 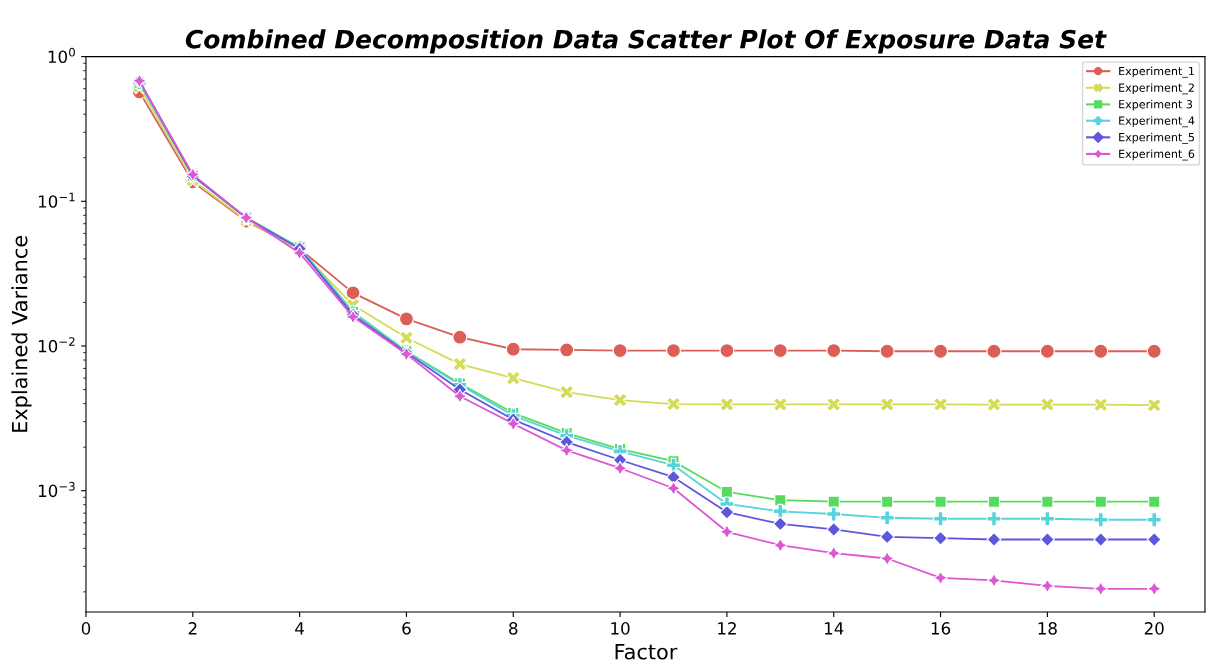 What do you see at coordinates (941, 628) in the screenshot?
I see `x-tick-label: 16` at bounding box center [941, 628].